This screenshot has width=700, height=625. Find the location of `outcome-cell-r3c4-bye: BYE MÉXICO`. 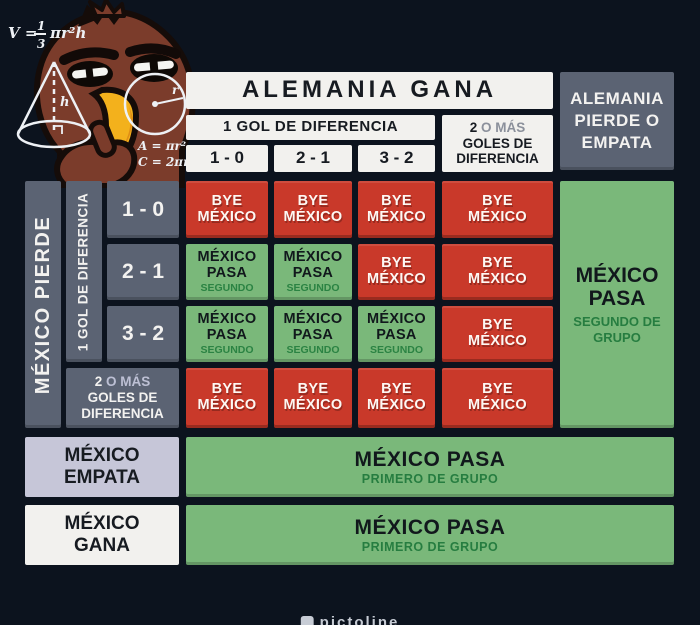

outcome-cell-r3c4-bye: BYE MÉXICO is located at coordinates (497, 334).